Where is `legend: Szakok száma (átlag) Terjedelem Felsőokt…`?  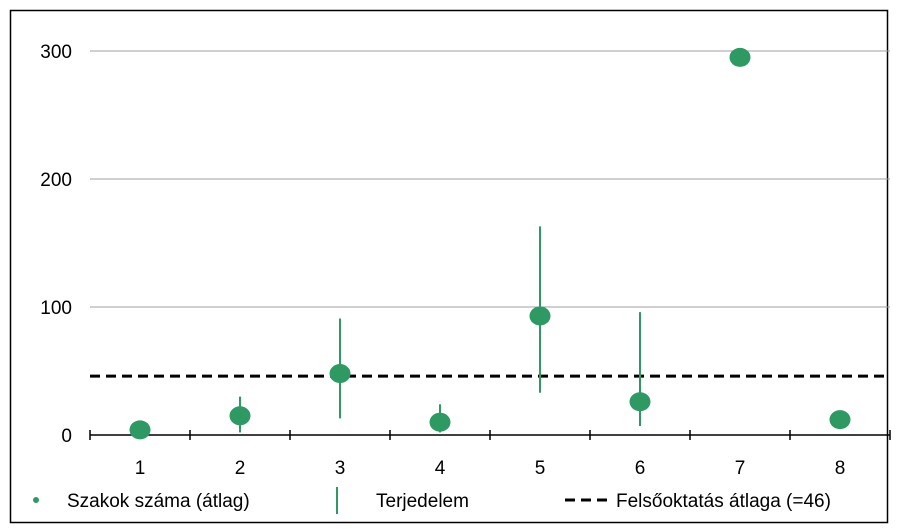
legend: Szakok száma (átlag) Terjedelem Felsőokt… is located at coordinates (432, 500).